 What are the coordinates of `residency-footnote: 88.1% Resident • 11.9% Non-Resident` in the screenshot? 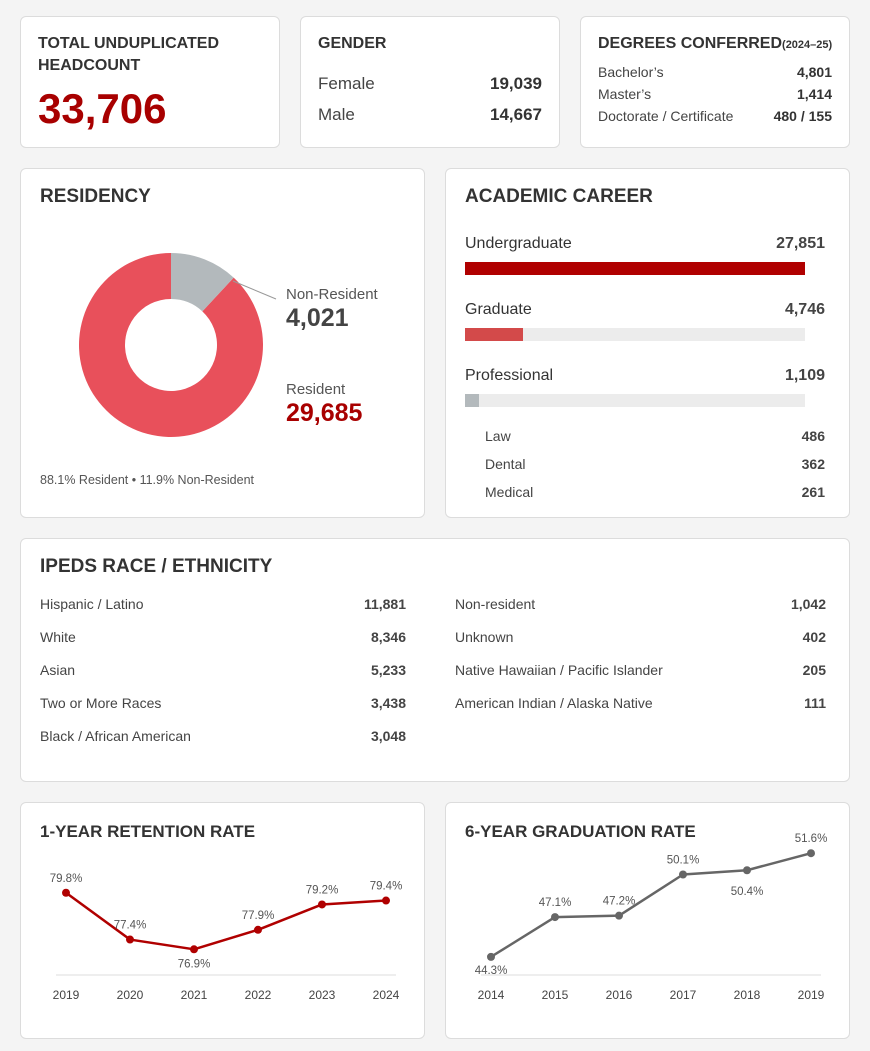 It's located at (147, 480).